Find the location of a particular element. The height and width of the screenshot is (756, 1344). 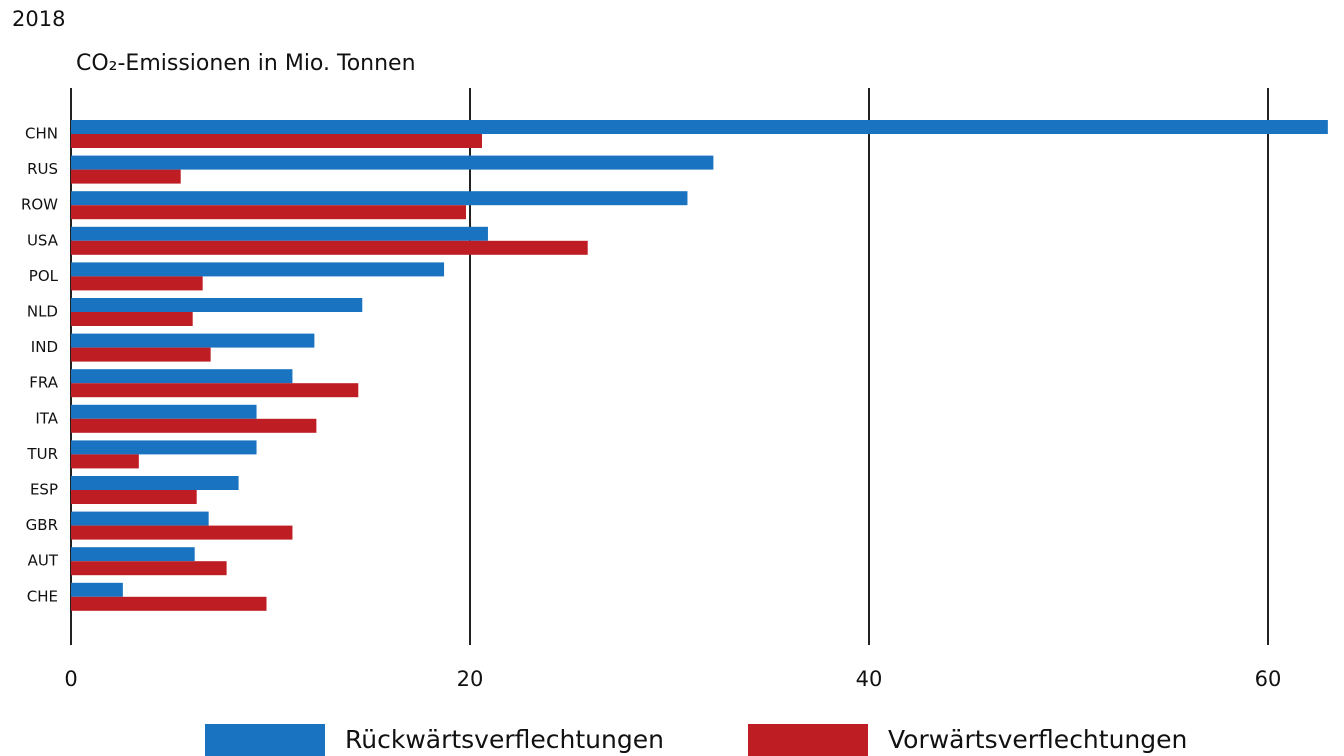

chart-title: 2018 is located at coordinates (38, 19).